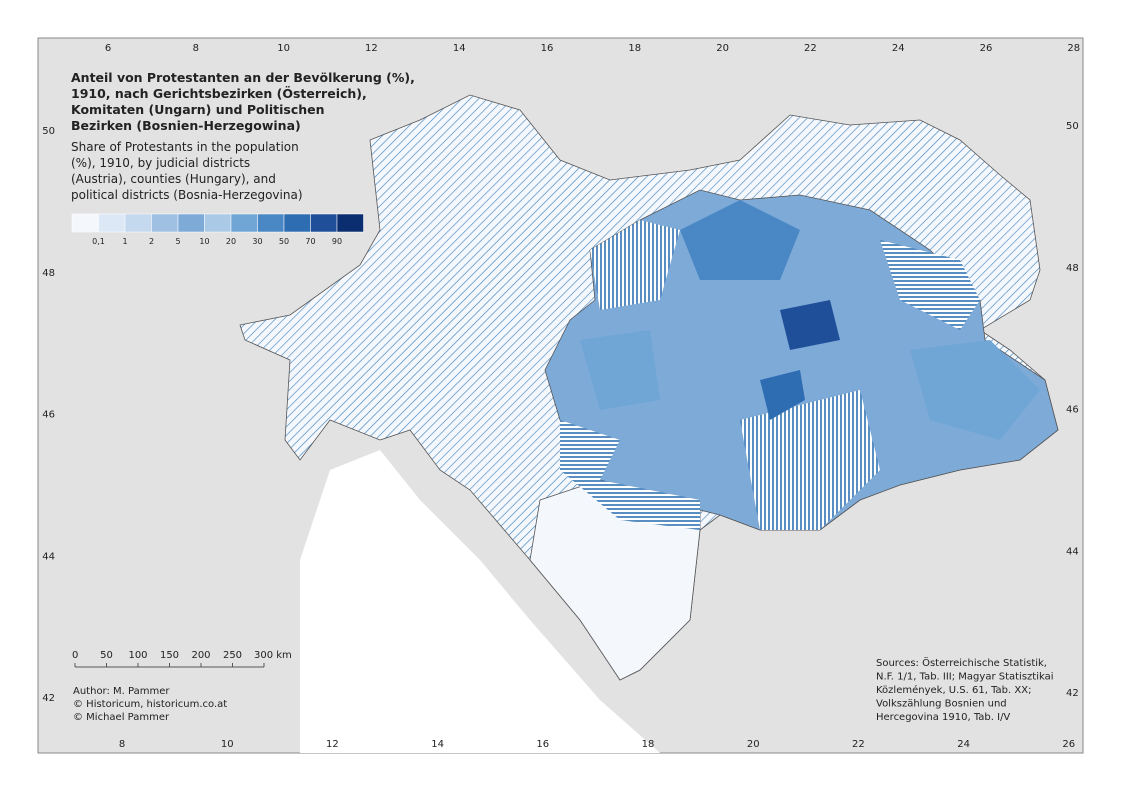 Image resolution: width=1122 pixels, height=797 pixels. I want to click on sources-line: N.F. 1/1, Tab. III; Magyar Statisztikai, so click(965, 677).